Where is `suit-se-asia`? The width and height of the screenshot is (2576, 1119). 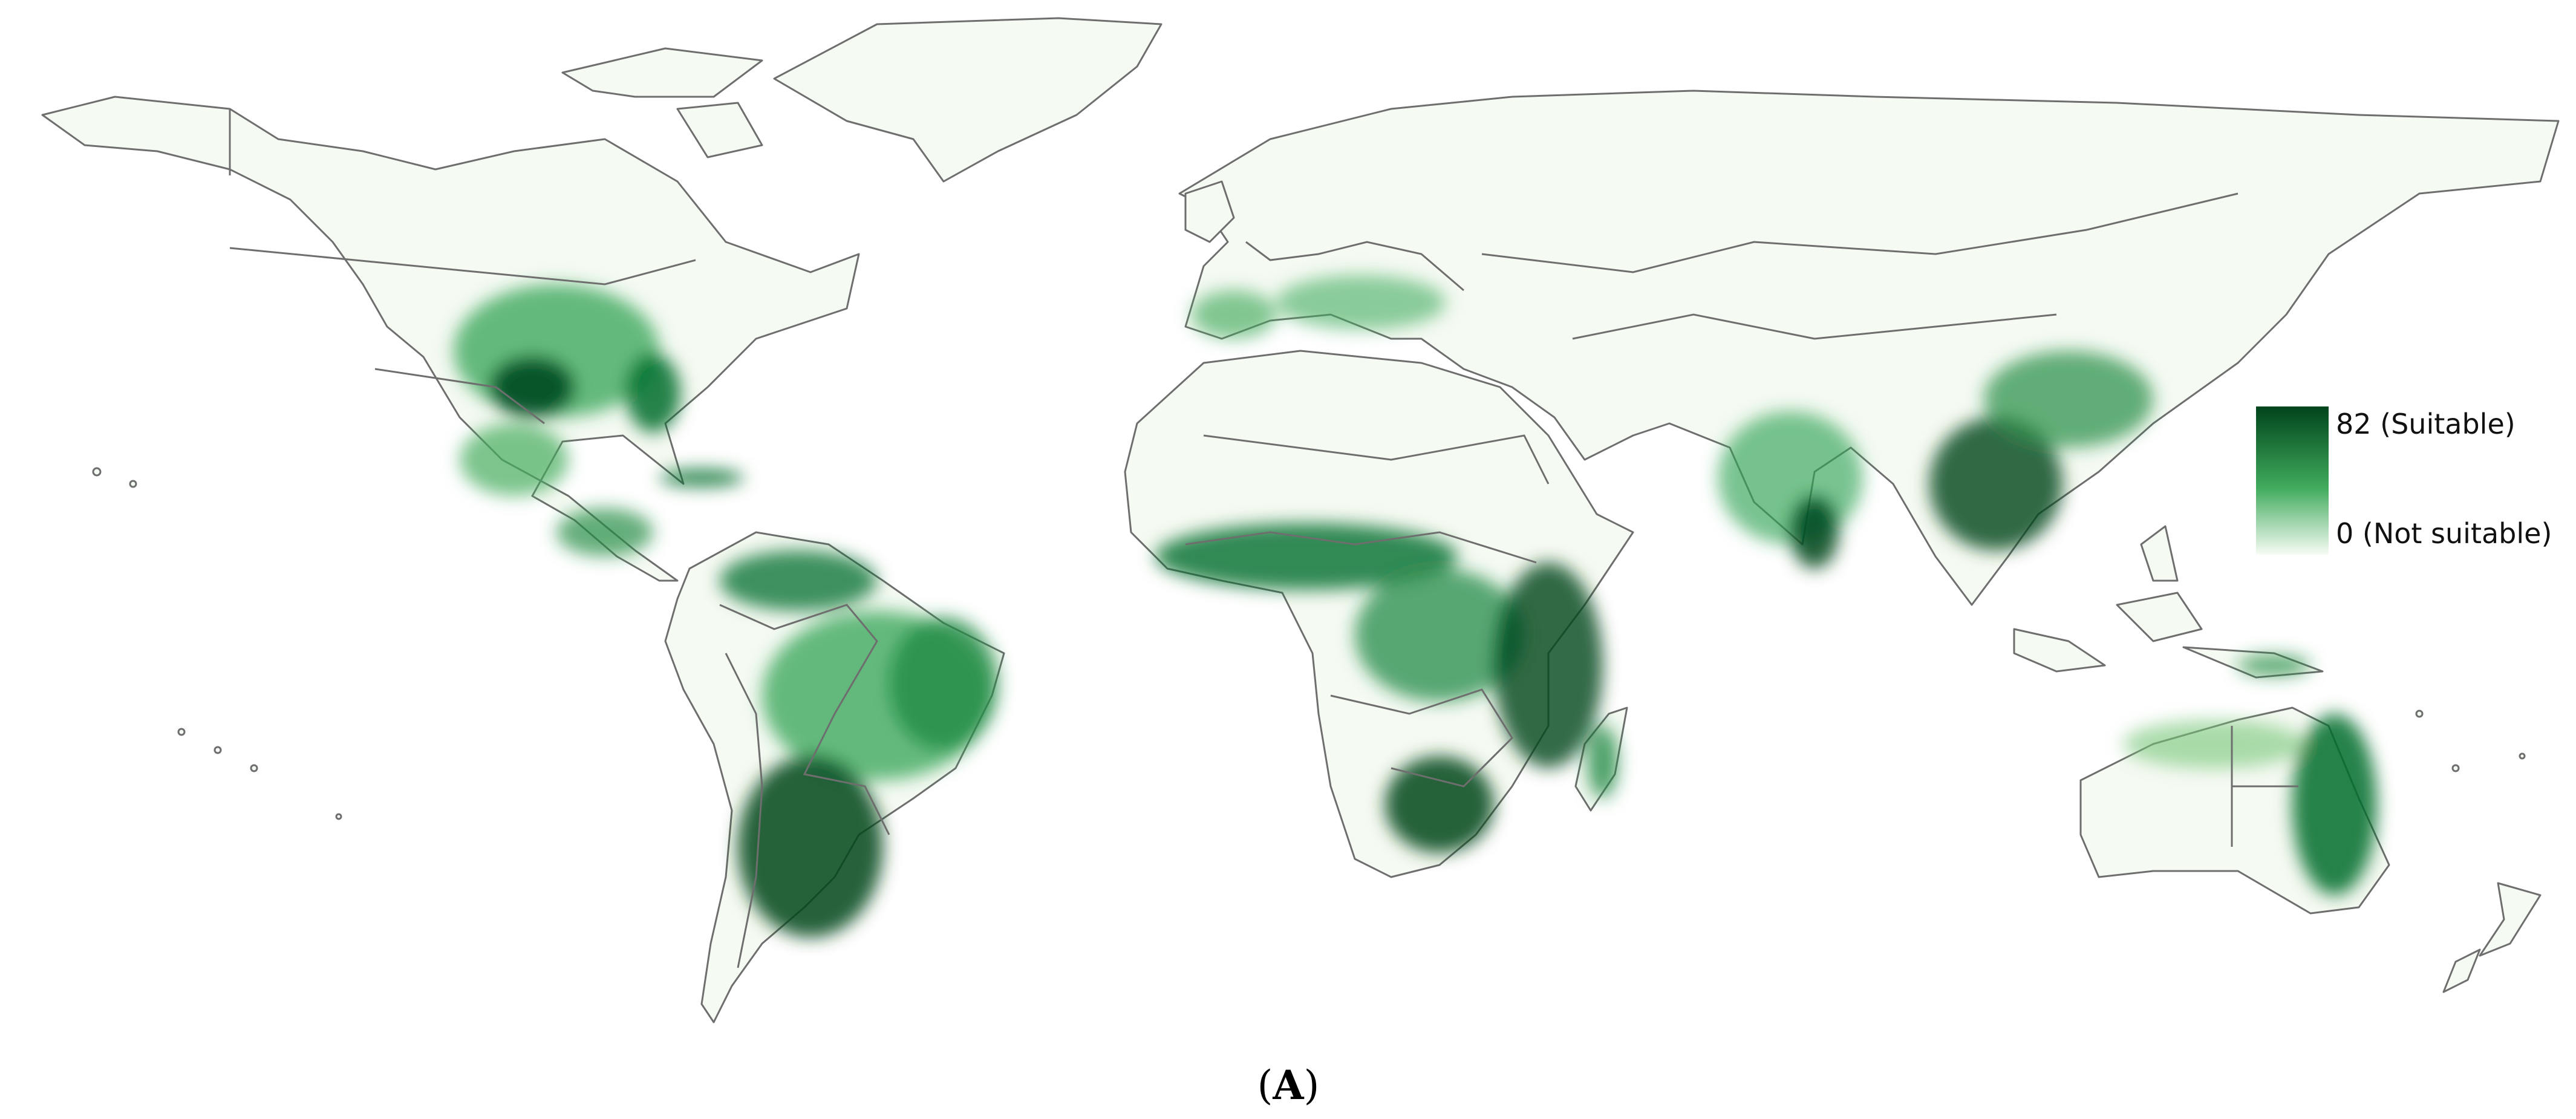
suit-se-asia is located at coordinates (1995, 484).